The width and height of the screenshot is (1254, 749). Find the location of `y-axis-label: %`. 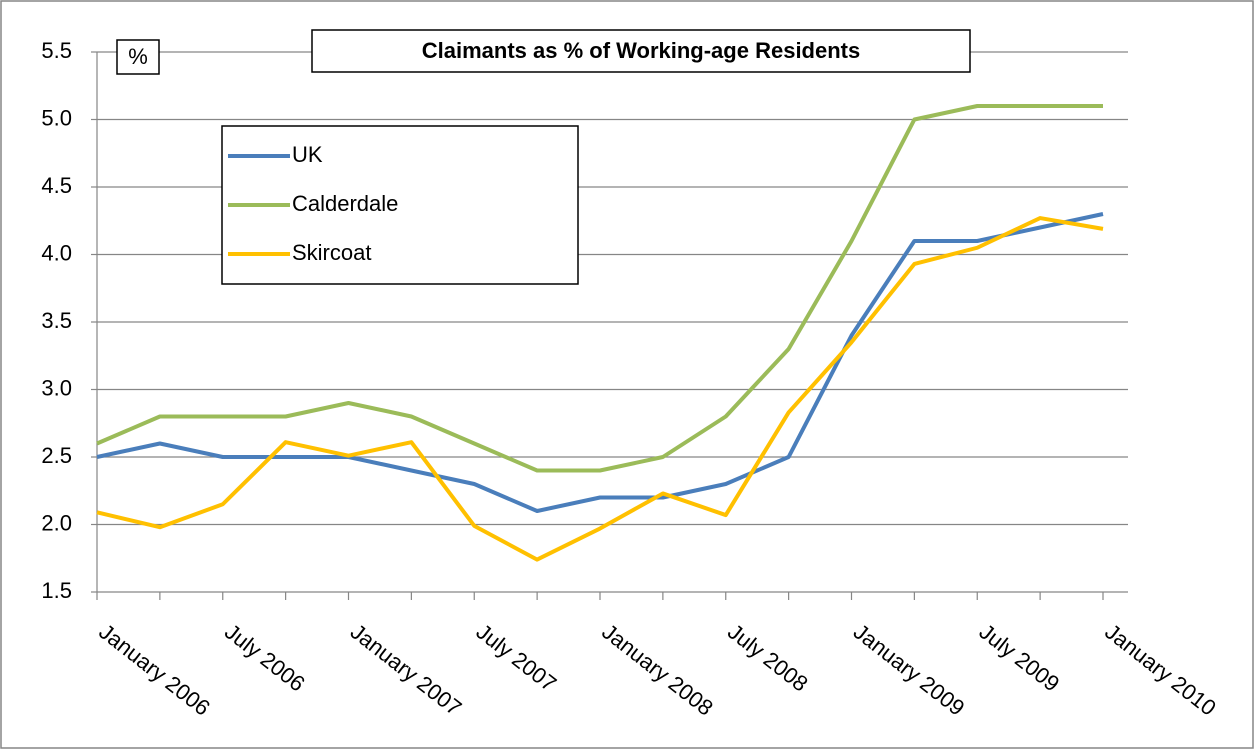

y-axis-label: % is located at coordinates (138, 56).